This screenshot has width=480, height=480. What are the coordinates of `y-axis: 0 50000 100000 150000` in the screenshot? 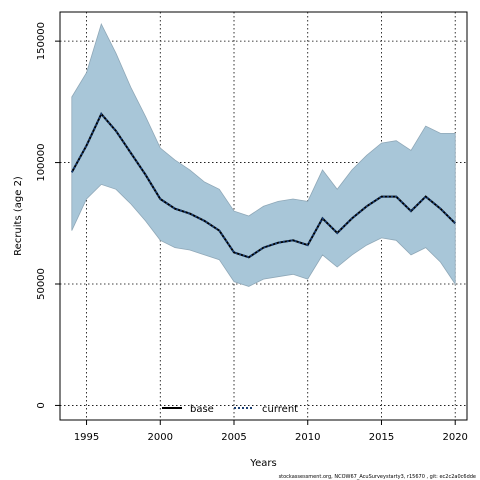 It's located at (48, 215).